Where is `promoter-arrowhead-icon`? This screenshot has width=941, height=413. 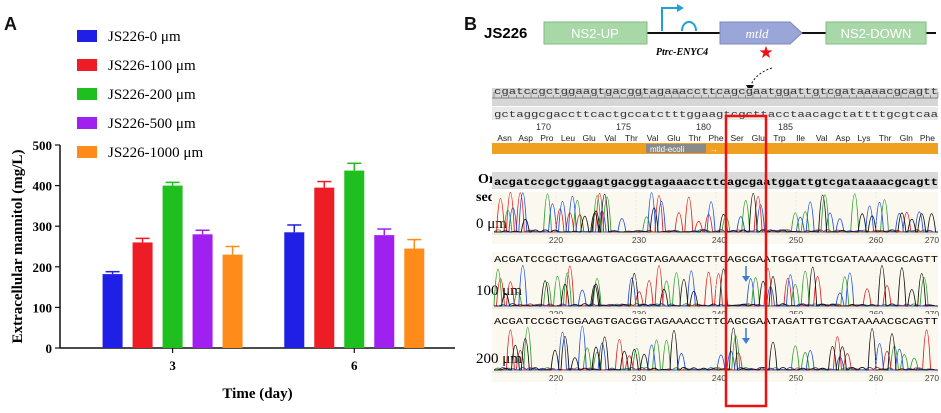
promoter-arrowhead-icon is located at coordinates (680, 8).